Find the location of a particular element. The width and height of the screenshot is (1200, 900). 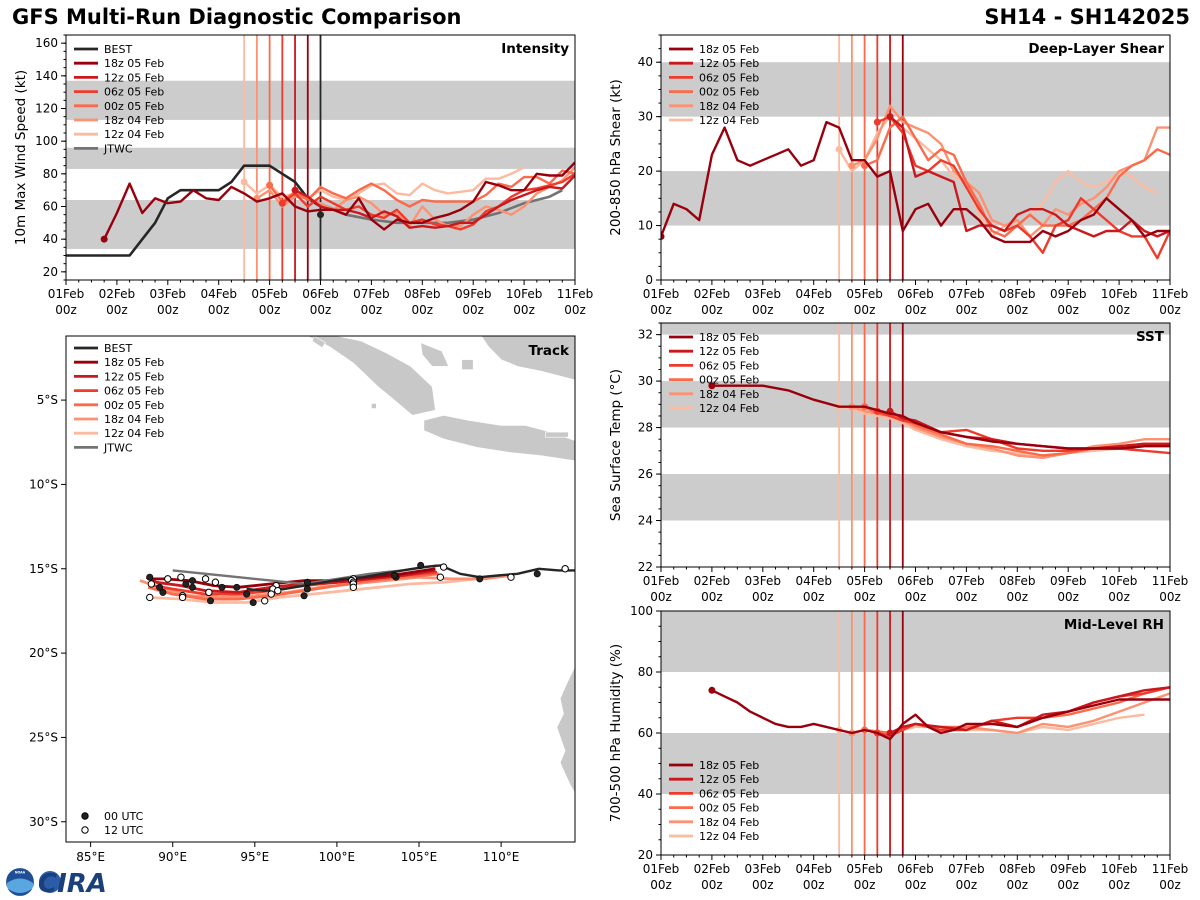

y-tick-label: 24 is located at coordinates (645, 521).